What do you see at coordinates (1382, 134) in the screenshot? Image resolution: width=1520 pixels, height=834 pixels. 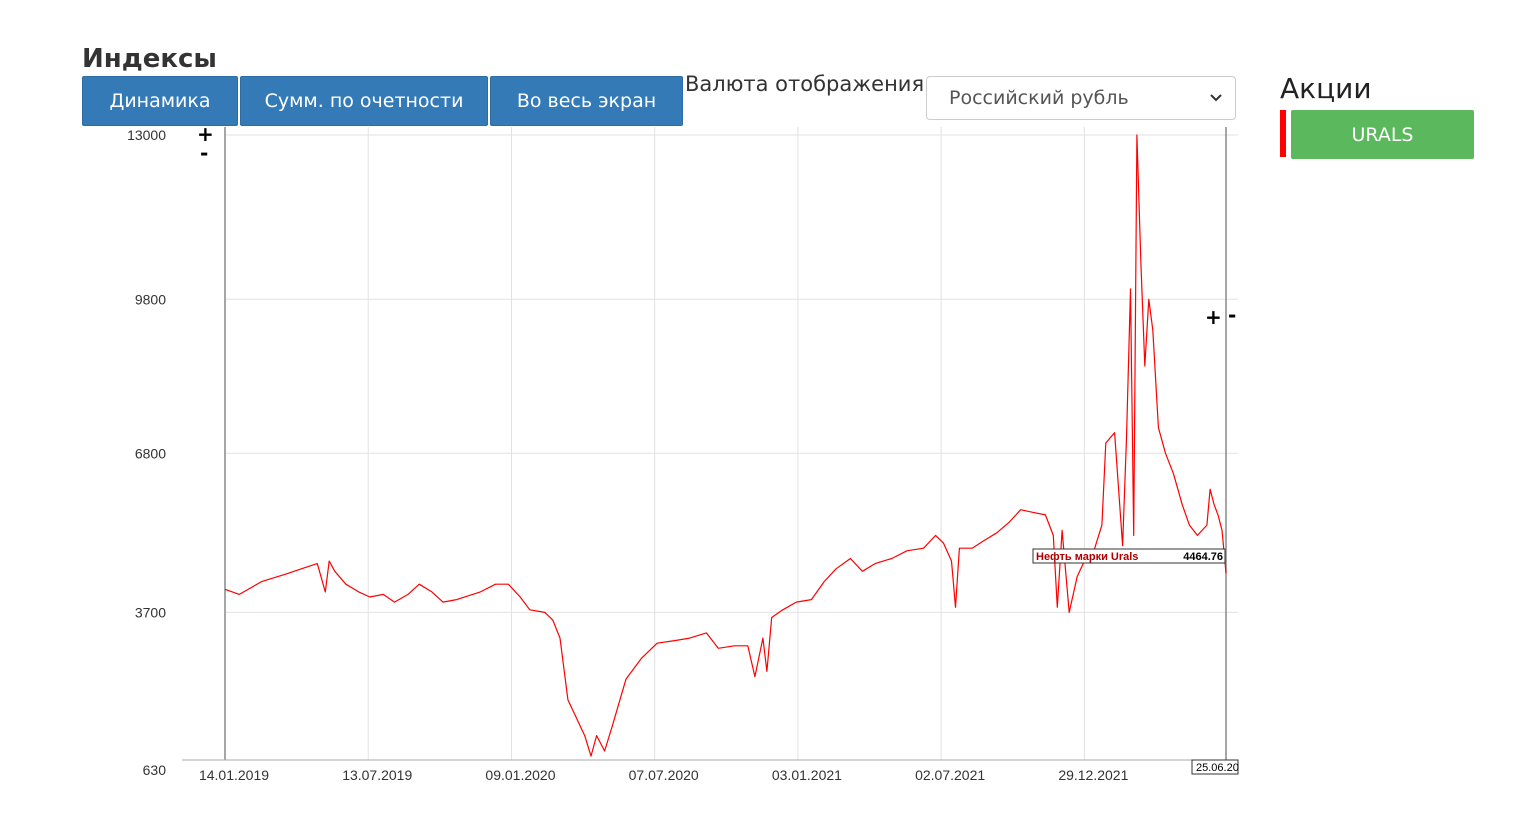 I see `ticker-urals-button: URALS` at bounding box center [1382, 134].